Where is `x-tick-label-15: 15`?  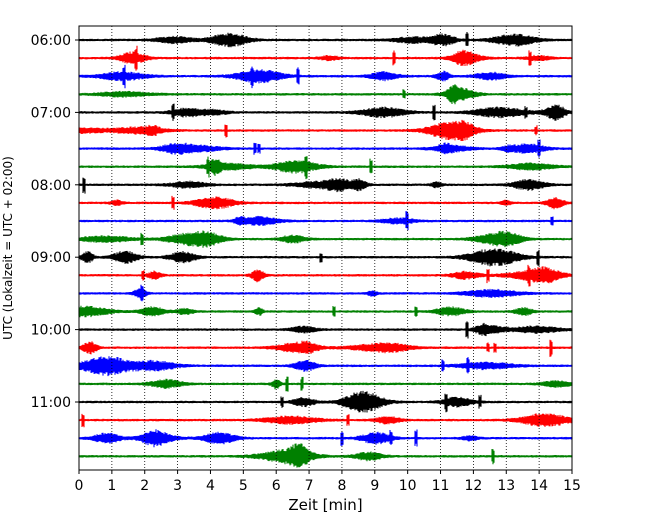 x-tick-label-15: 15 is located at coordinates (572, 486).